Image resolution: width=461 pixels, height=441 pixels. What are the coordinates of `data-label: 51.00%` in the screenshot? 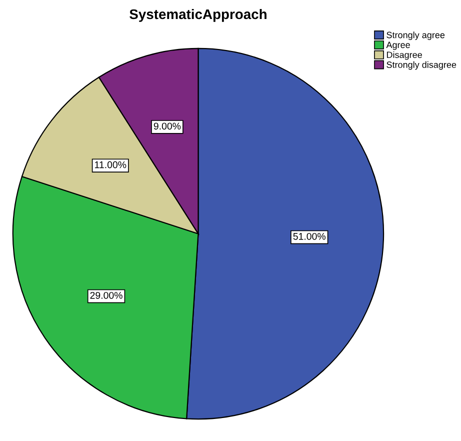 It's located at (309, 236).